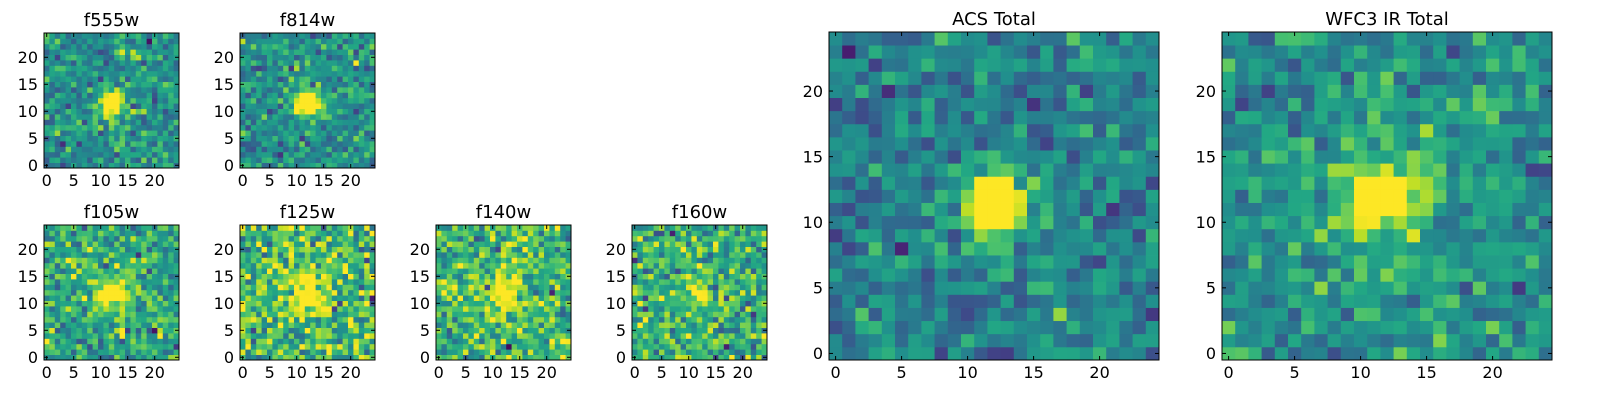  I want to click on x-tick-label: 5, so click(74, 180).